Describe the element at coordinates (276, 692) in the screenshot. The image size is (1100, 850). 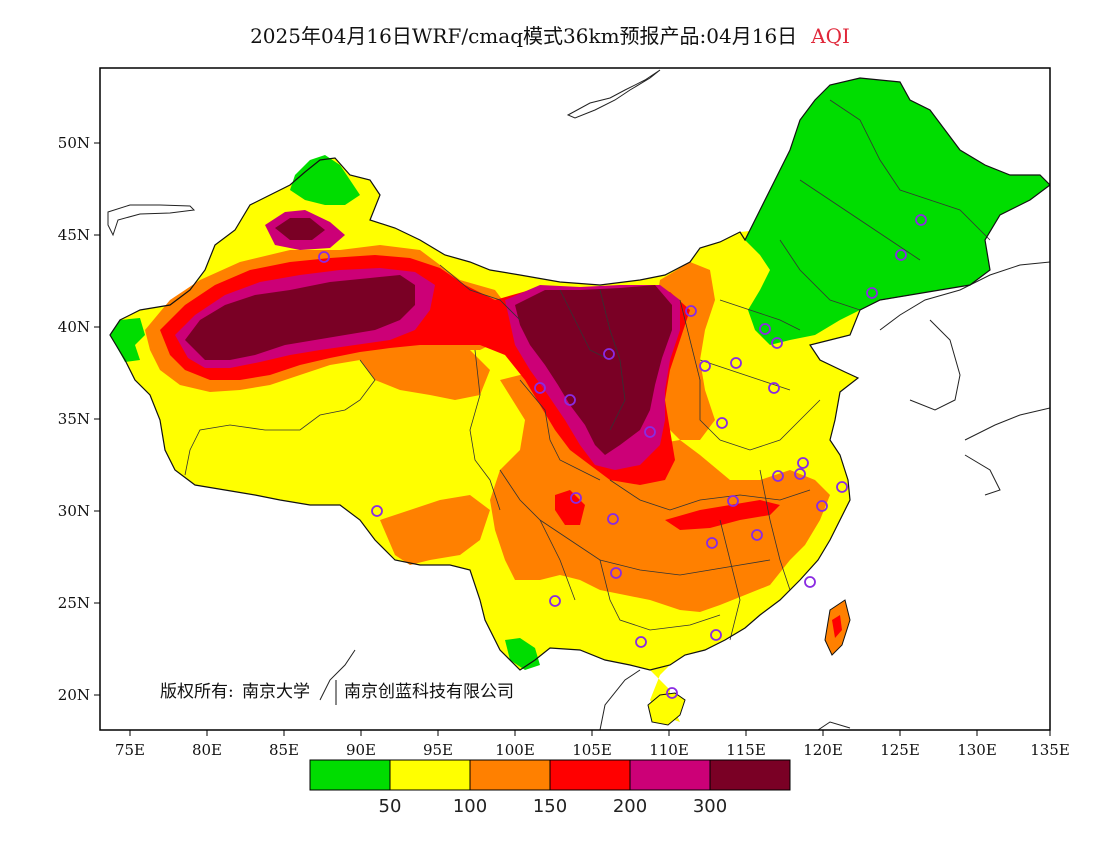
I see `copyright-org-nju: 南京大学` at that location.